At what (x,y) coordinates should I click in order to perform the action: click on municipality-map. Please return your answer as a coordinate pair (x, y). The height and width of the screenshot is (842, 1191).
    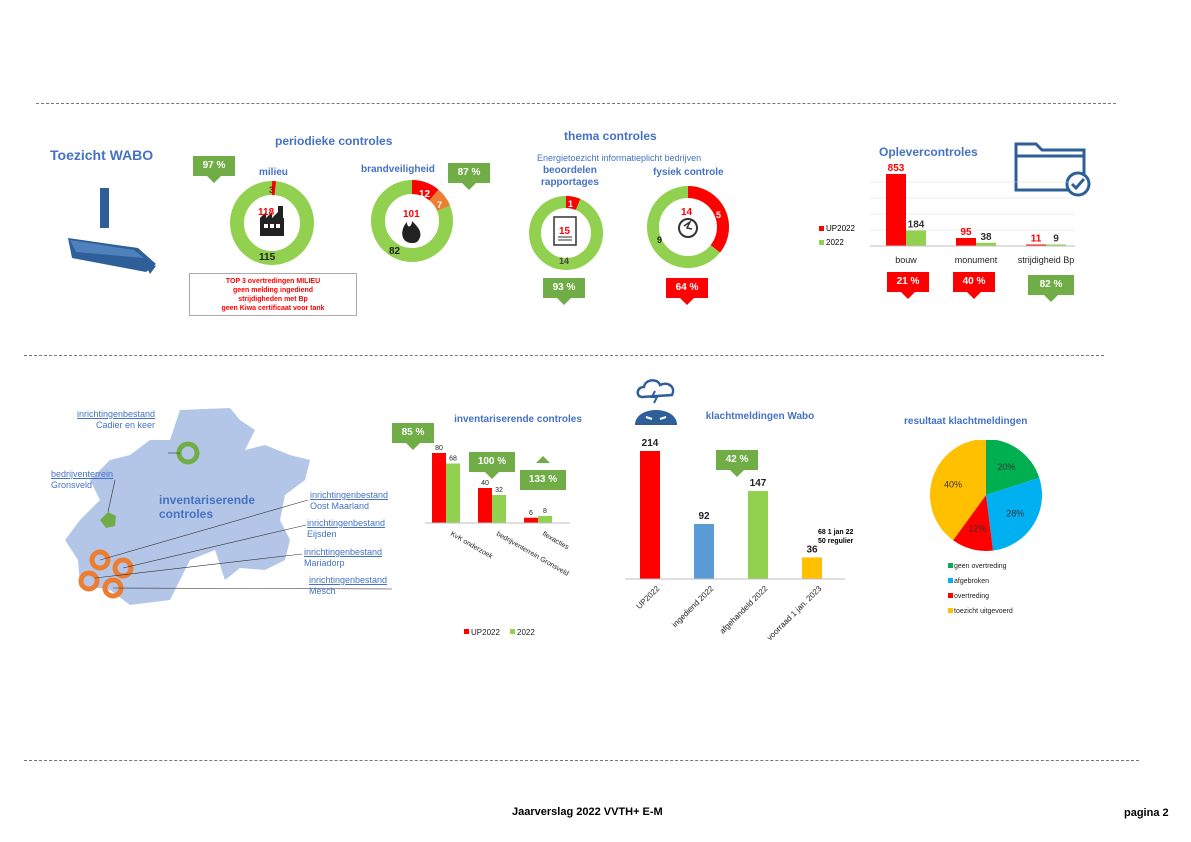
    Looking at the image, I should click on (229, 506).